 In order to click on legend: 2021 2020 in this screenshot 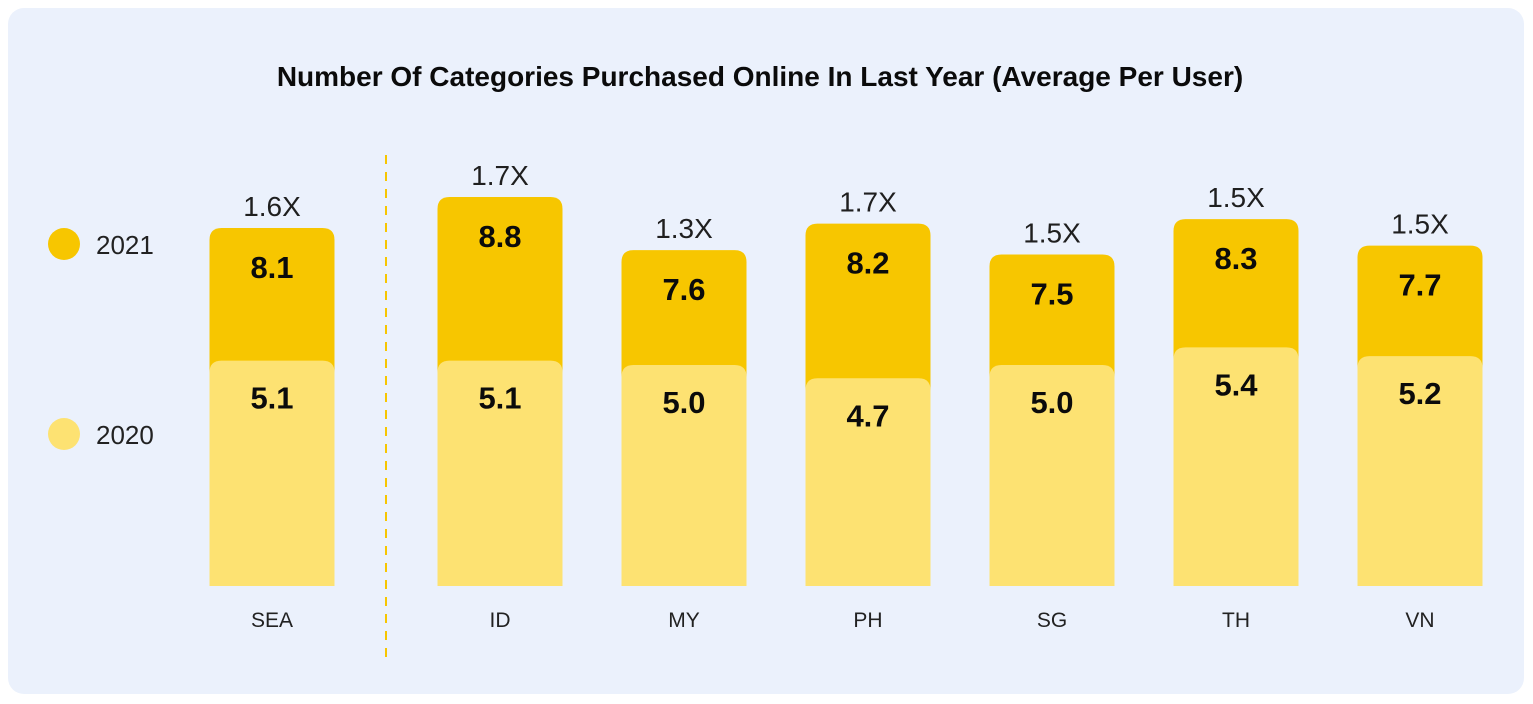, I will do `click(101, 339)`.